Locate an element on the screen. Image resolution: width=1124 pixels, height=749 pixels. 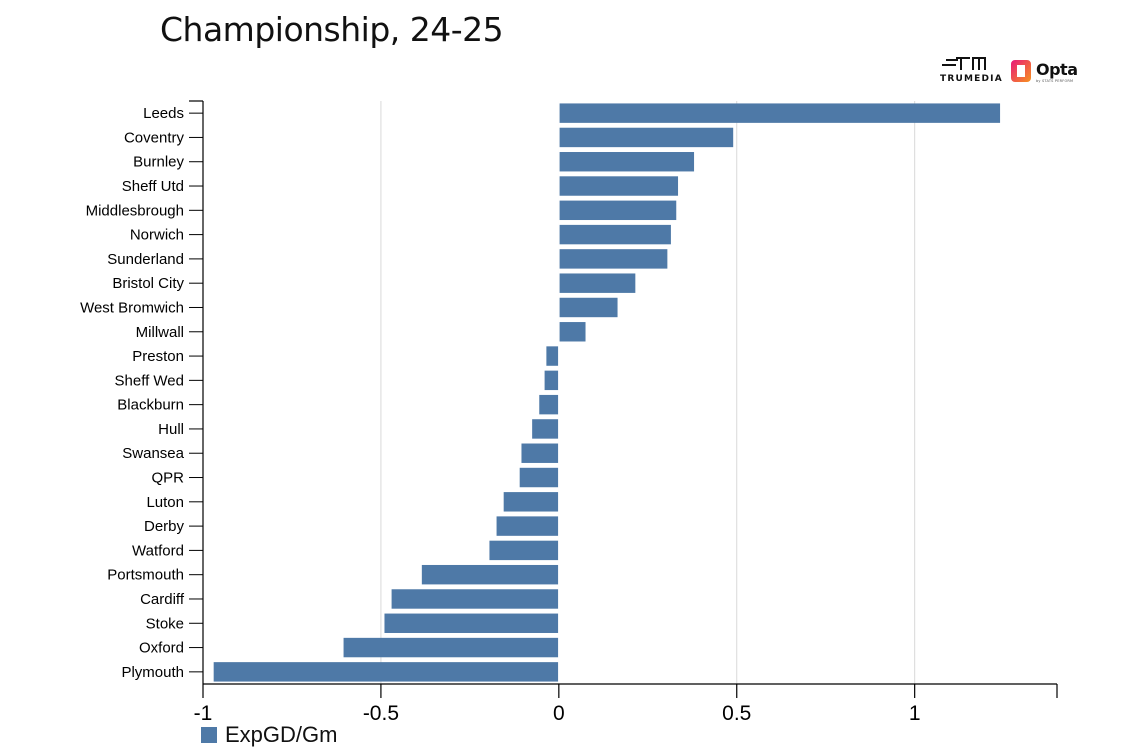
y-tick-label: Swansea is located at coordinates (153, 453).